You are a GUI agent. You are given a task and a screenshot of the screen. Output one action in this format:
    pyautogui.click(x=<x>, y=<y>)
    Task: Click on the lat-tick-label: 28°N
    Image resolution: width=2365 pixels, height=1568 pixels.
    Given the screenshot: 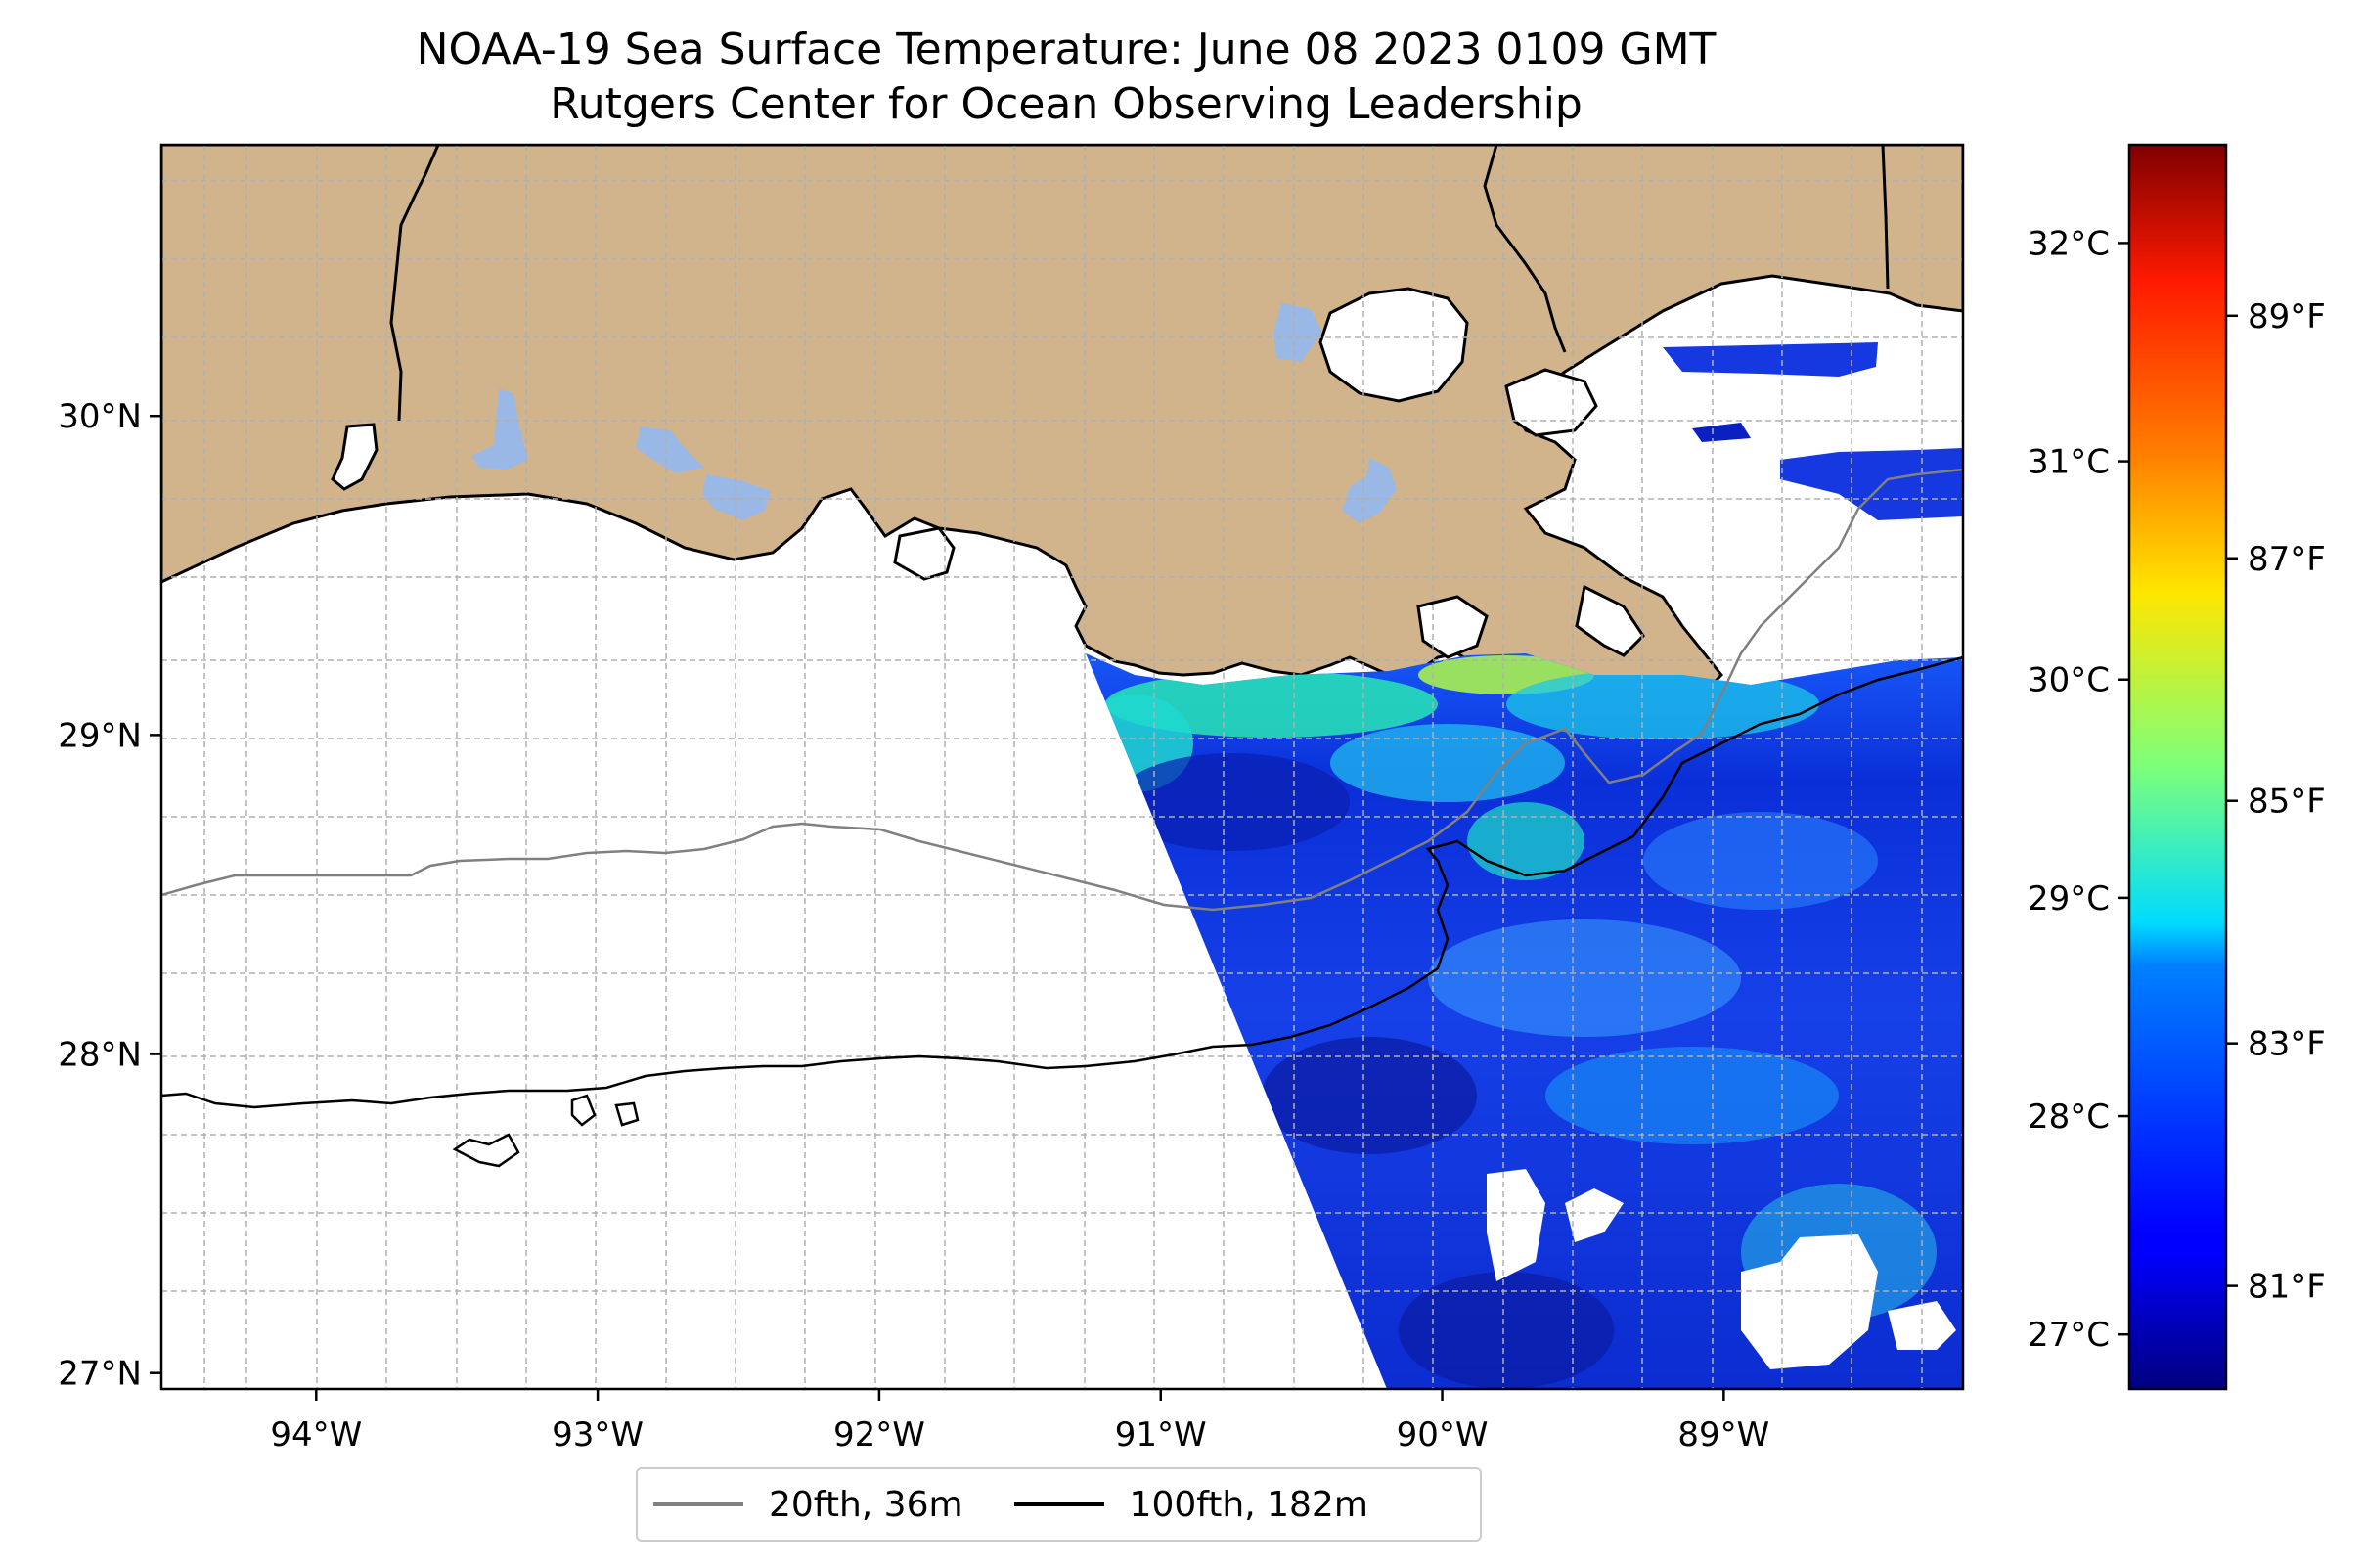 What is the action you would take?
    pyautogui.click(x=100, y=1055)
    